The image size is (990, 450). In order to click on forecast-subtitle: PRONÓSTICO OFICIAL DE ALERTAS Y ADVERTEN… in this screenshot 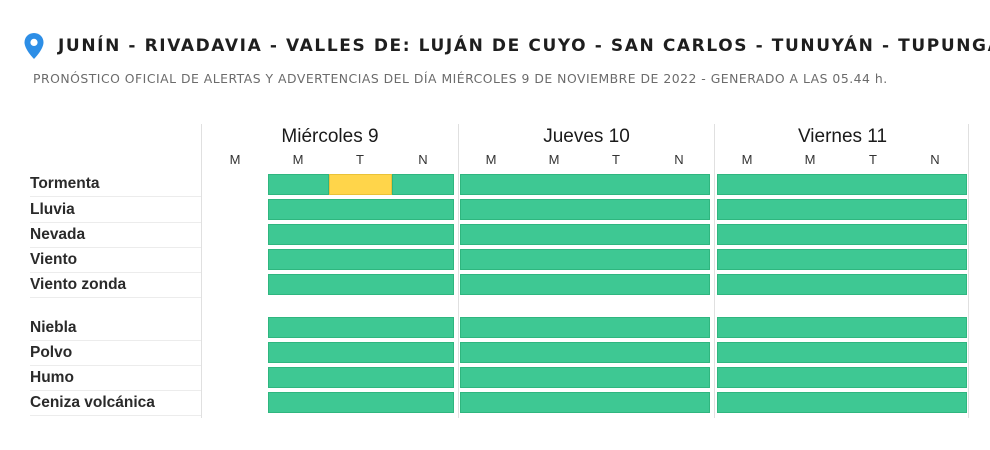, I will do `click(460, 78)`.